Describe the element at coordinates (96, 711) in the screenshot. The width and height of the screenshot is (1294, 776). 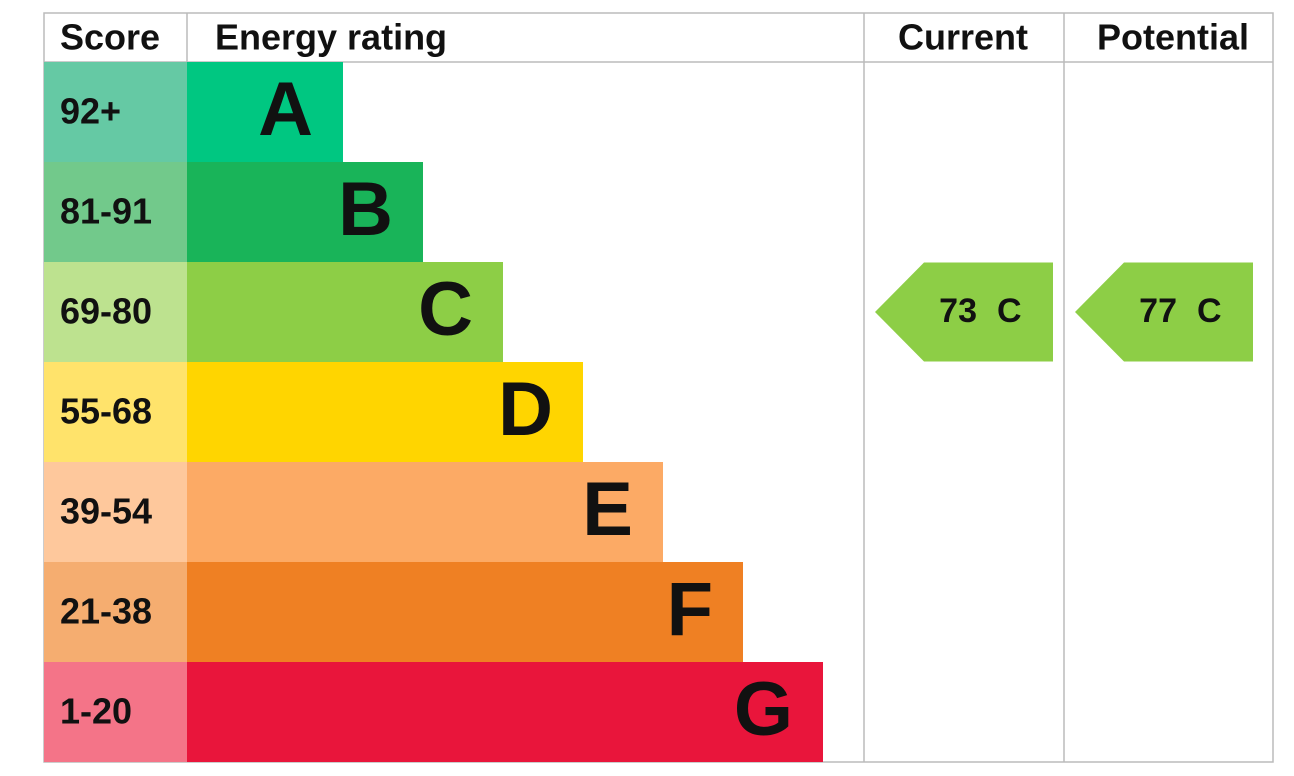
I see `score-label: 1-20` at that location.